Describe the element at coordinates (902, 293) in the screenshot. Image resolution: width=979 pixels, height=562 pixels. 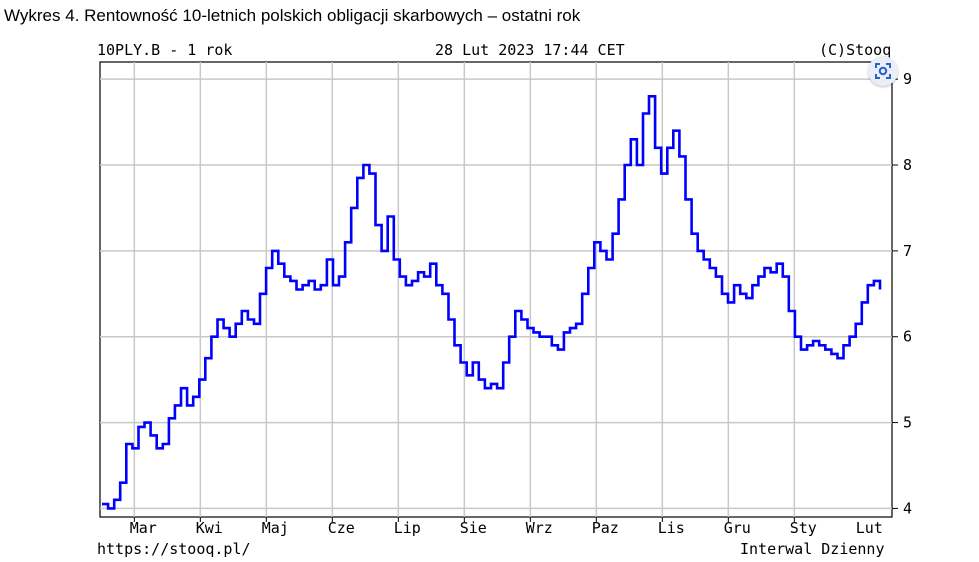
I see `y-axis: 4 5 6 7 8 9` at that location.